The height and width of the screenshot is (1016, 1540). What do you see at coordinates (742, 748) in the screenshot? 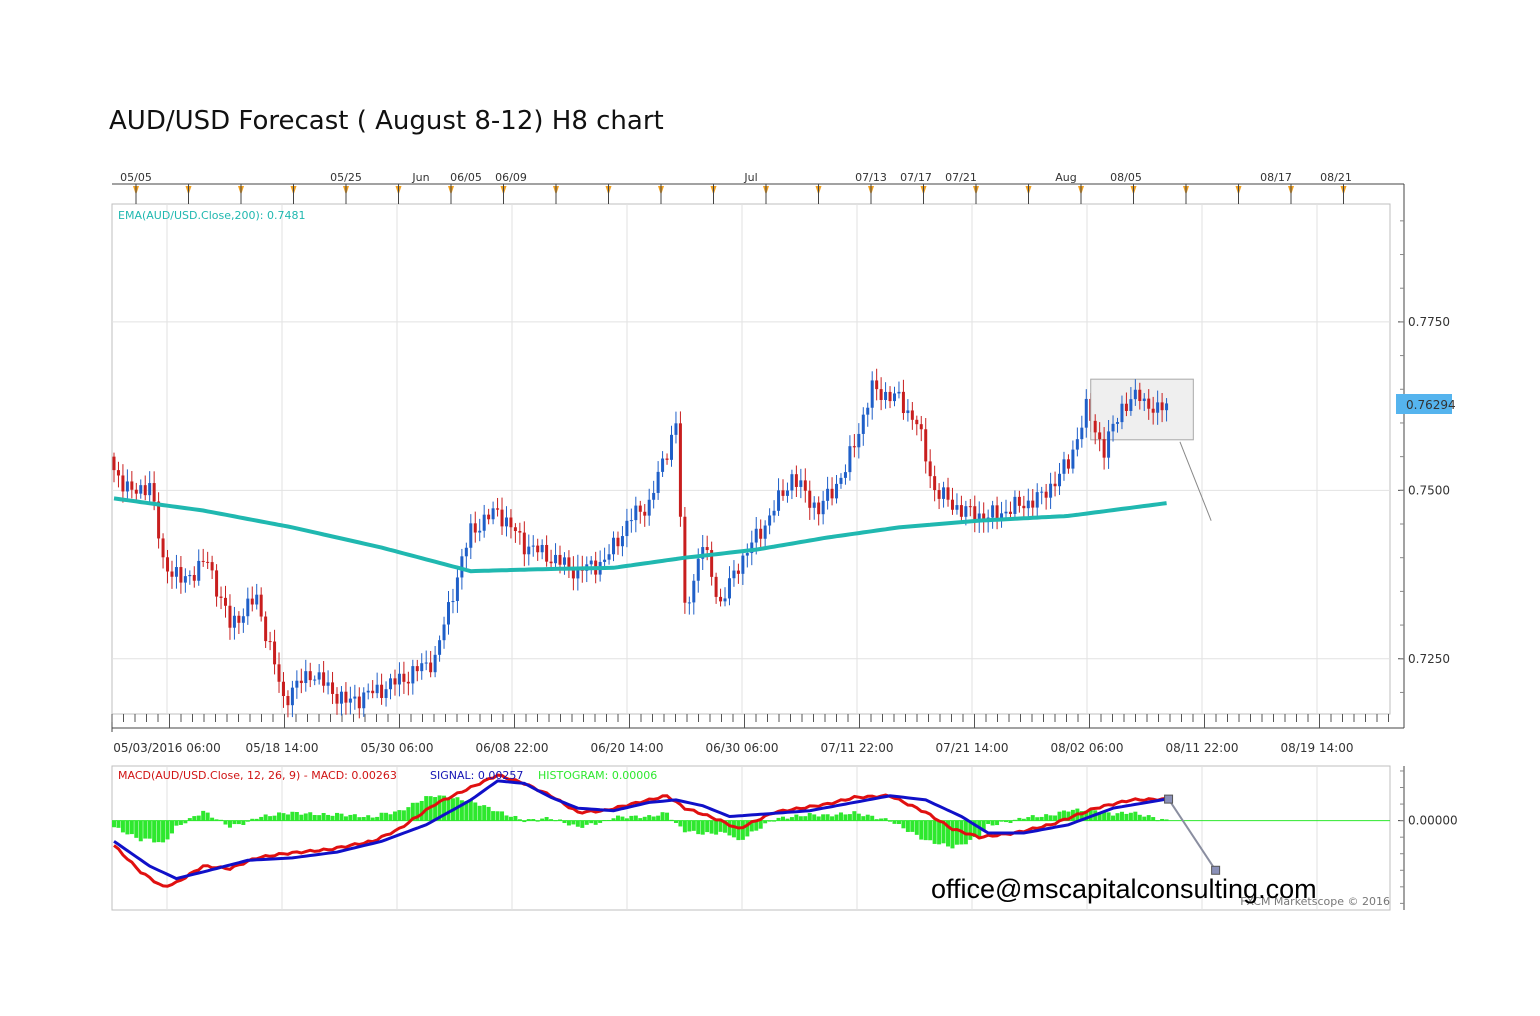
I see `bottom-date-label: 06/30 06:00` at bounding box center [742, 748].